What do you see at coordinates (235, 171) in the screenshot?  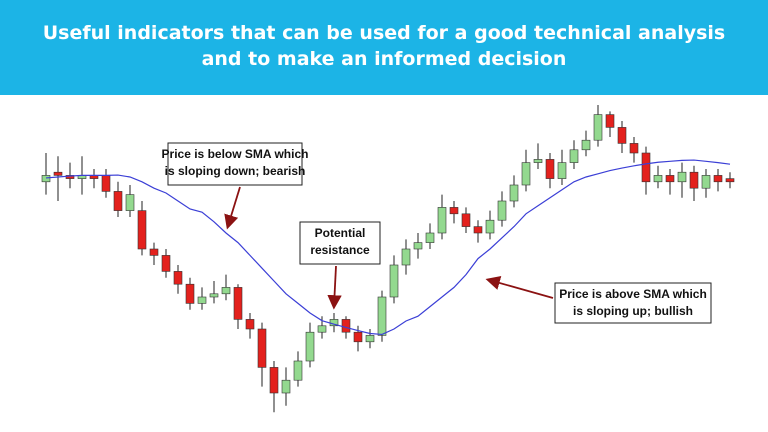 I see `annotation-text: is sloping down; bearish` at bounding box center [235, 171].